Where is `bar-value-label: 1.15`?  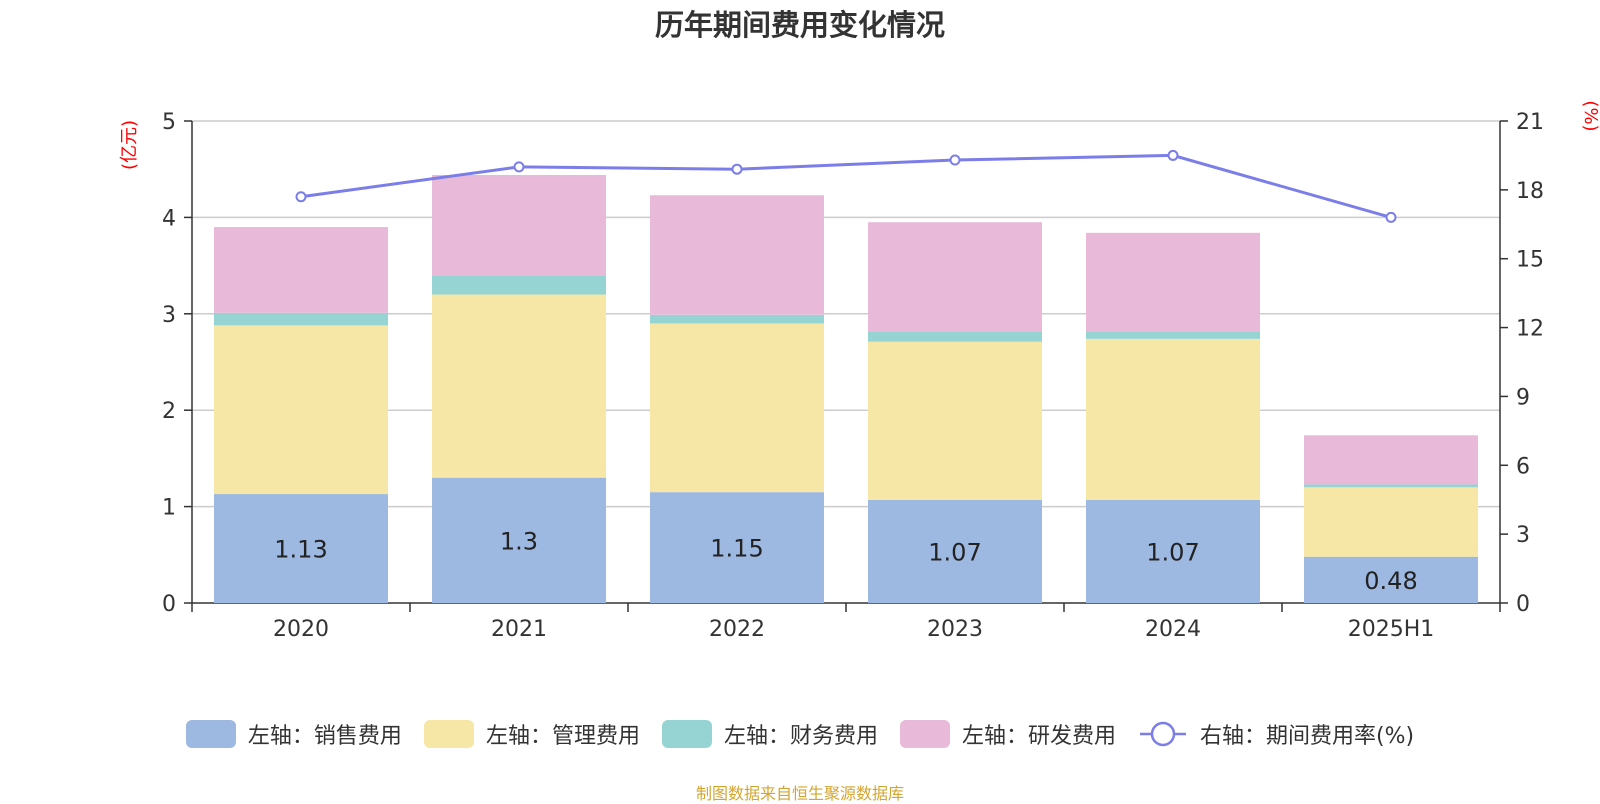
bar-value-label: 1.15 is located at coordinates (736, 549).